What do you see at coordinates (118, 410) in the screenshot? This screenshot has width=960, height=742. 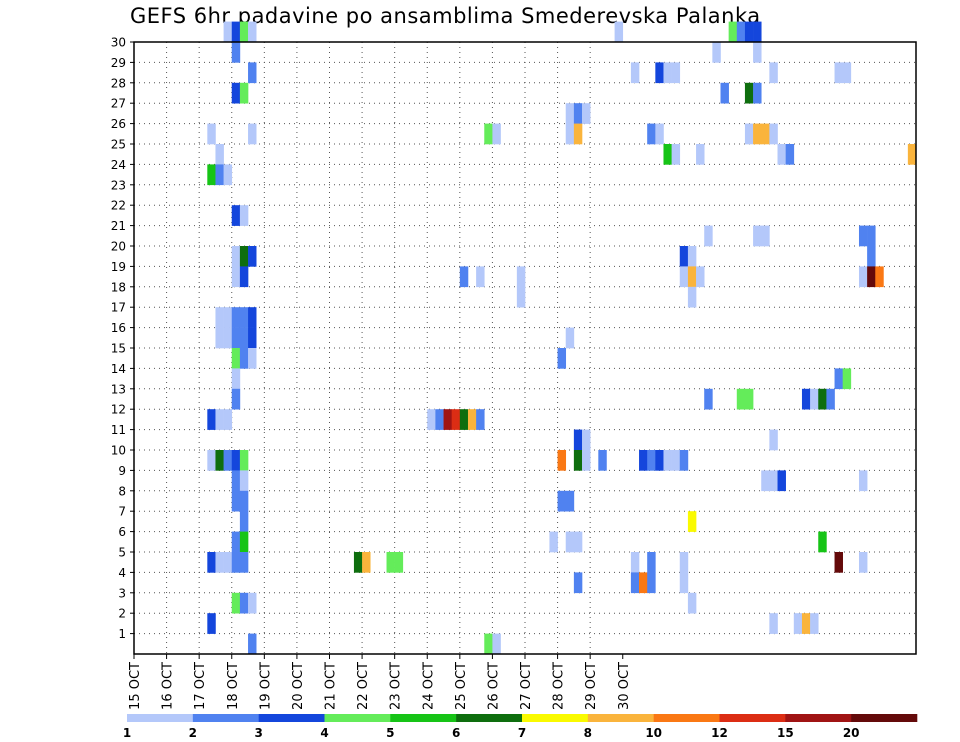 I see `y-tick-label: 12` at bounding box center [118, 410].